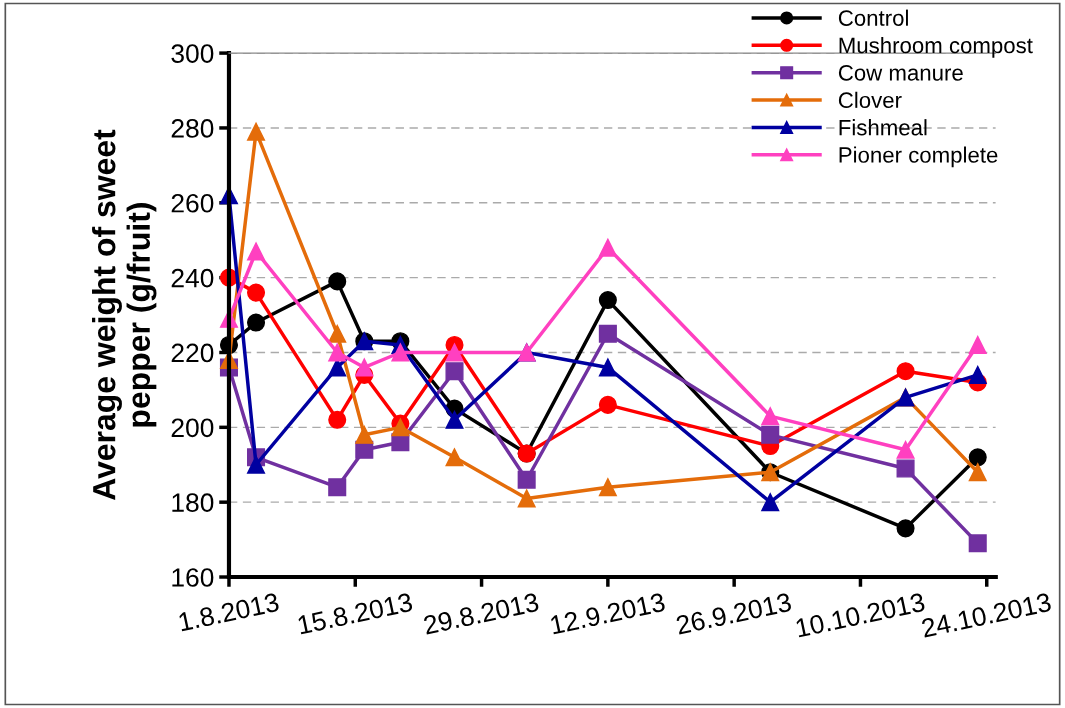 This screenshot has width=1065, height=708. Describe the element at coordinates (608, 613) in the screenshot. I see `x-tick-label: 12.9.2013` at that location.